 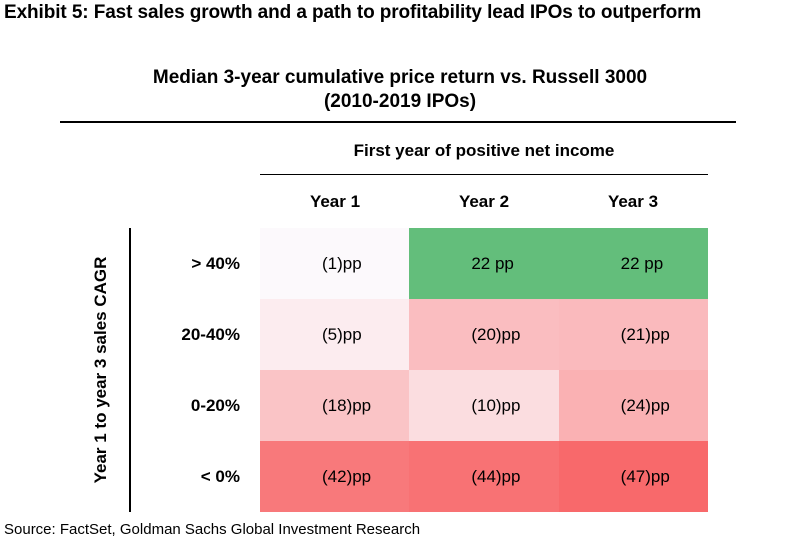 I want to click on row-header-gt-40: > 40%, so click(x=215, y=263).